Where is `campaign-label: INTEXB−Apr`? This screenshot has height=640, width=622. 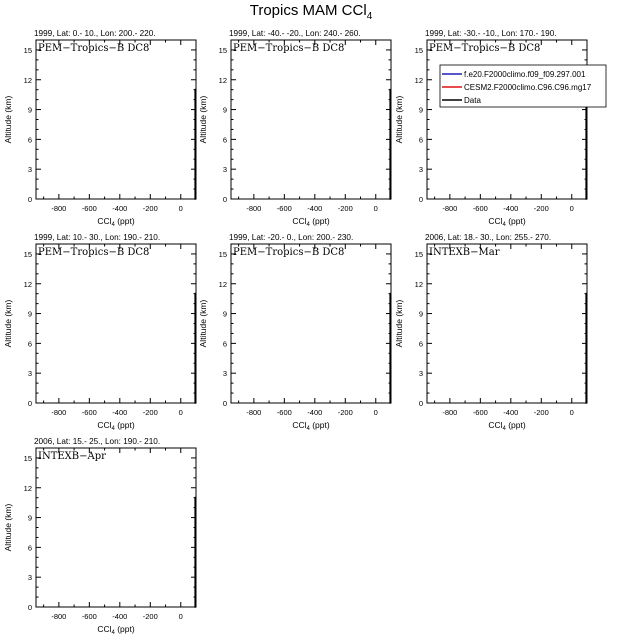 campaign-label: INTEXB−Apr is located at coordinates (72, 456).